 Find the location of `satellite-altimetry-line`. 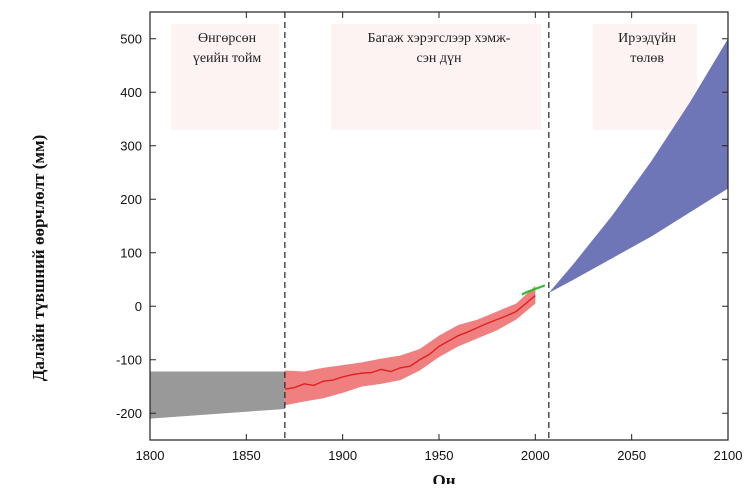

satellite-altimetry-line is located at coordinates (533, 290).